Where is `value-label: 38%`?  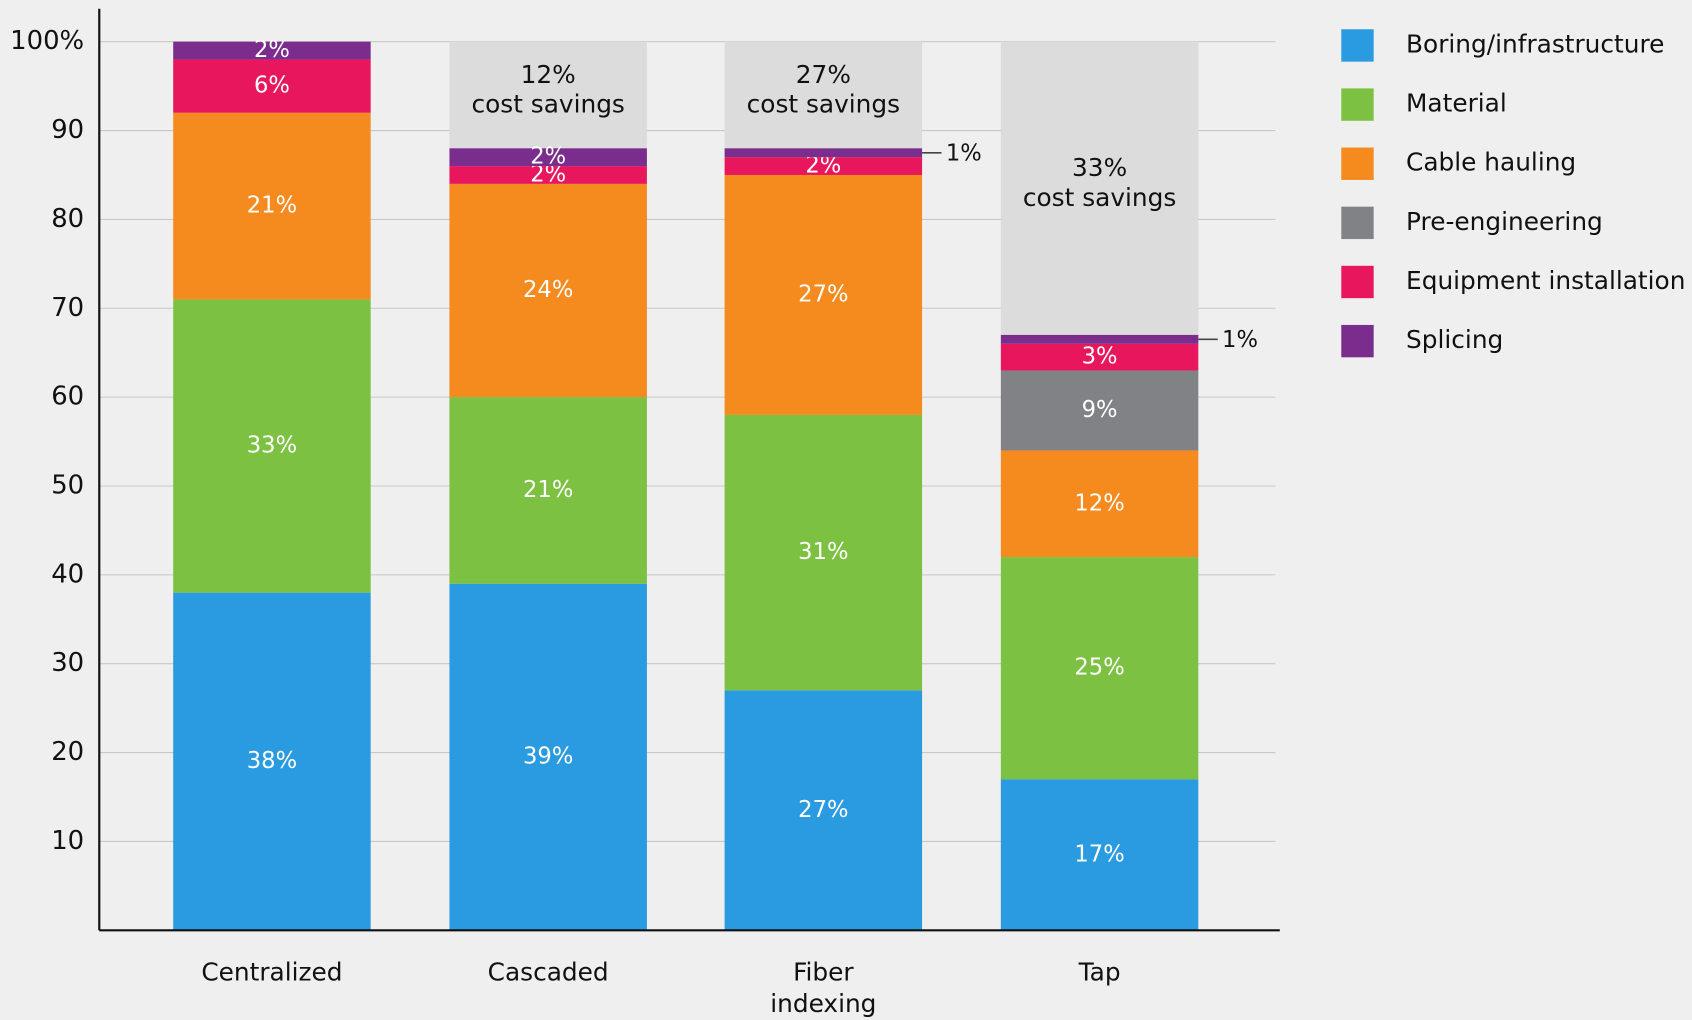 value-label: 38% is located at coordinates (272, 761).